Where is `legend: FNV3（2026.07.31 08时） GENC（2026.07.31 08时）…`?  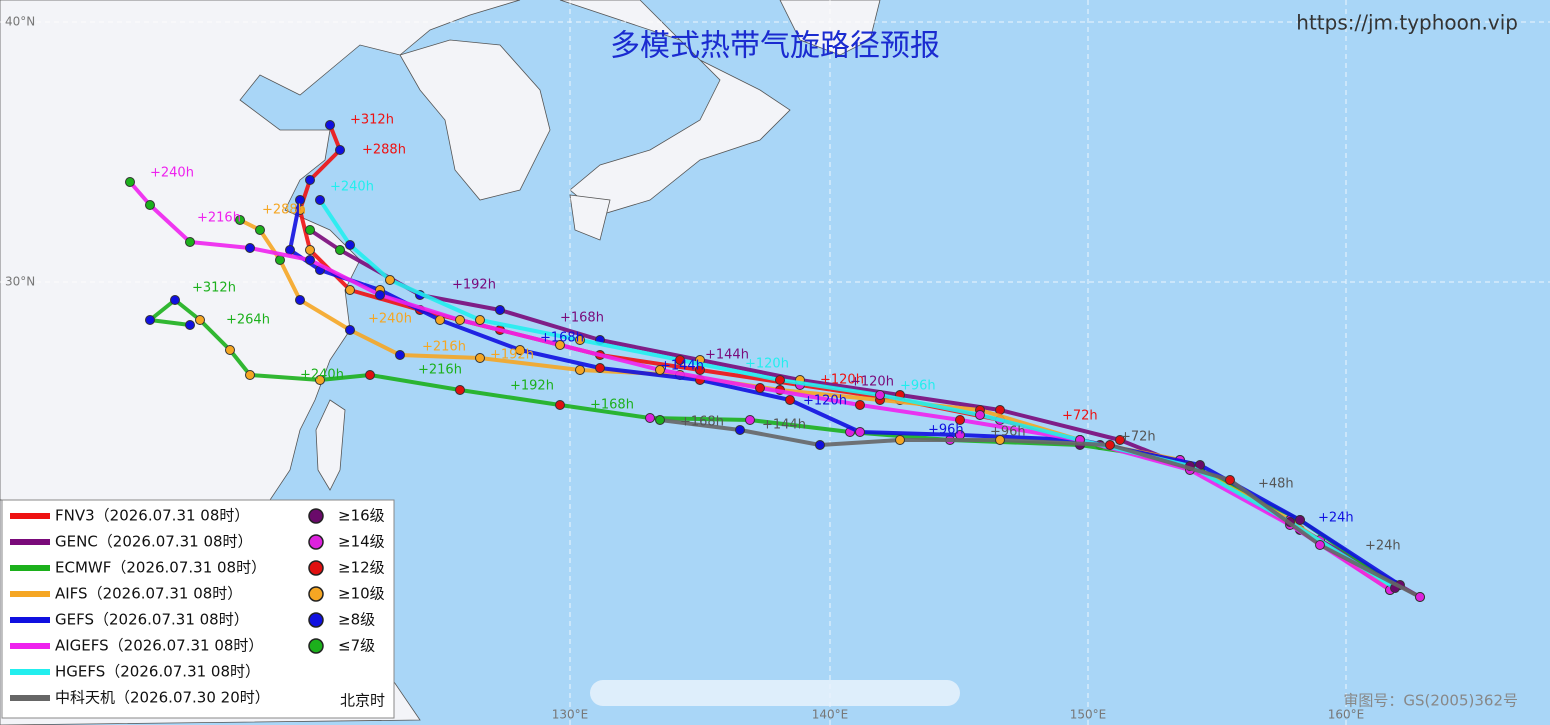 legend: FNV3（2026.07.31 08时） GENC（2026.07.31 08时）… is located at coordinates (198, 609).